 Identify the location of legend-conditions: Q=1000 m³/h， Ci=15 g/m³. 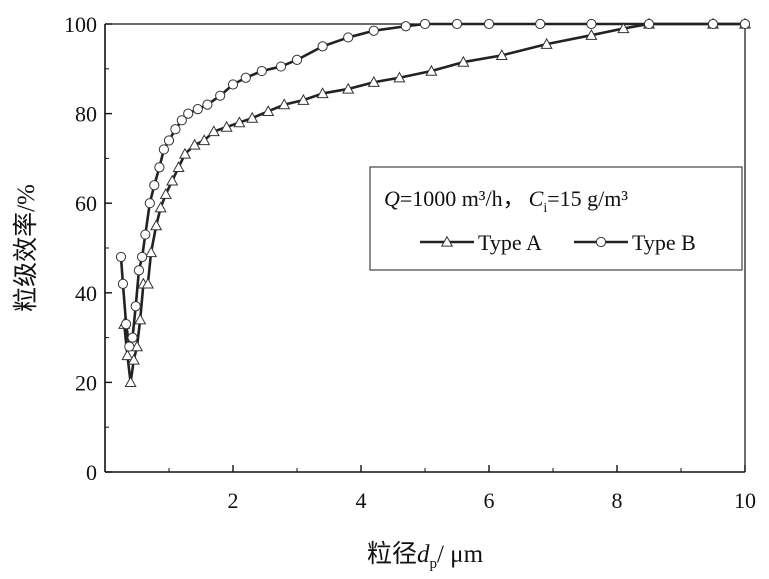
(506, 201).